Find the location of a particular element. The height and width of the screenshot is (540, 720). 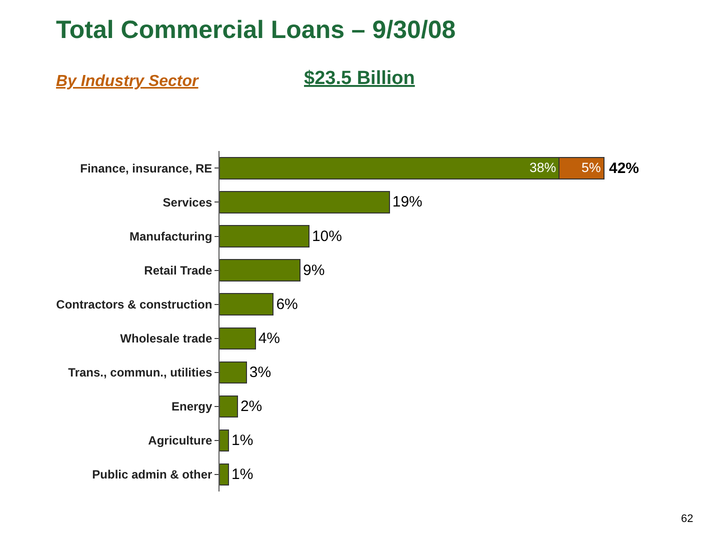

y-tick-label: Contractors & construction is located at coordinates (134, 304).